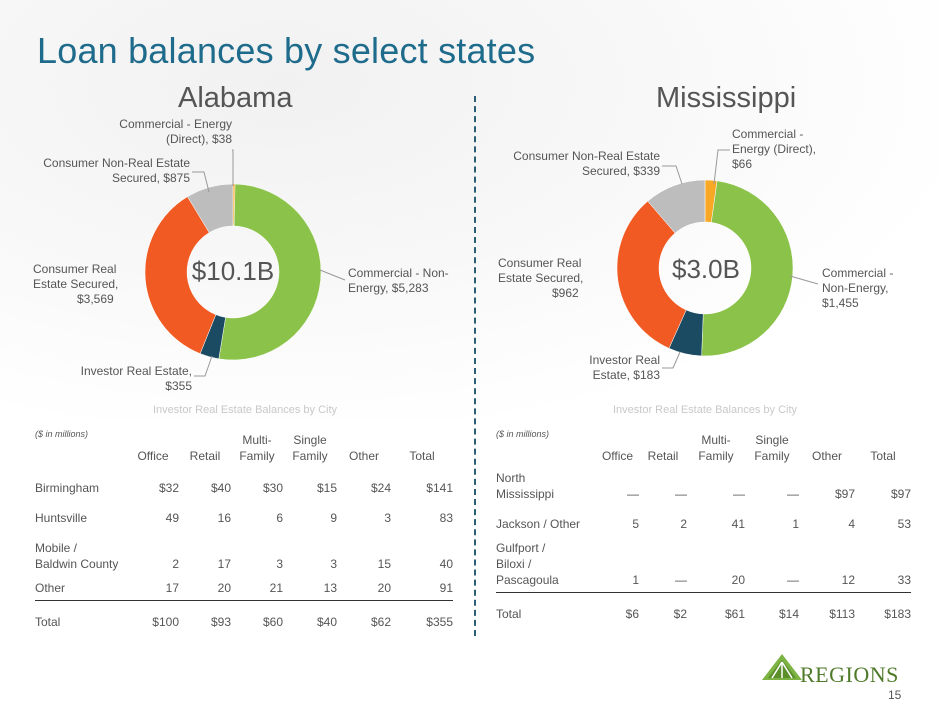 Image resolution: width=940 pixels, height=705 pixels. I want to click on value-cell: $60, so click(257, 616).